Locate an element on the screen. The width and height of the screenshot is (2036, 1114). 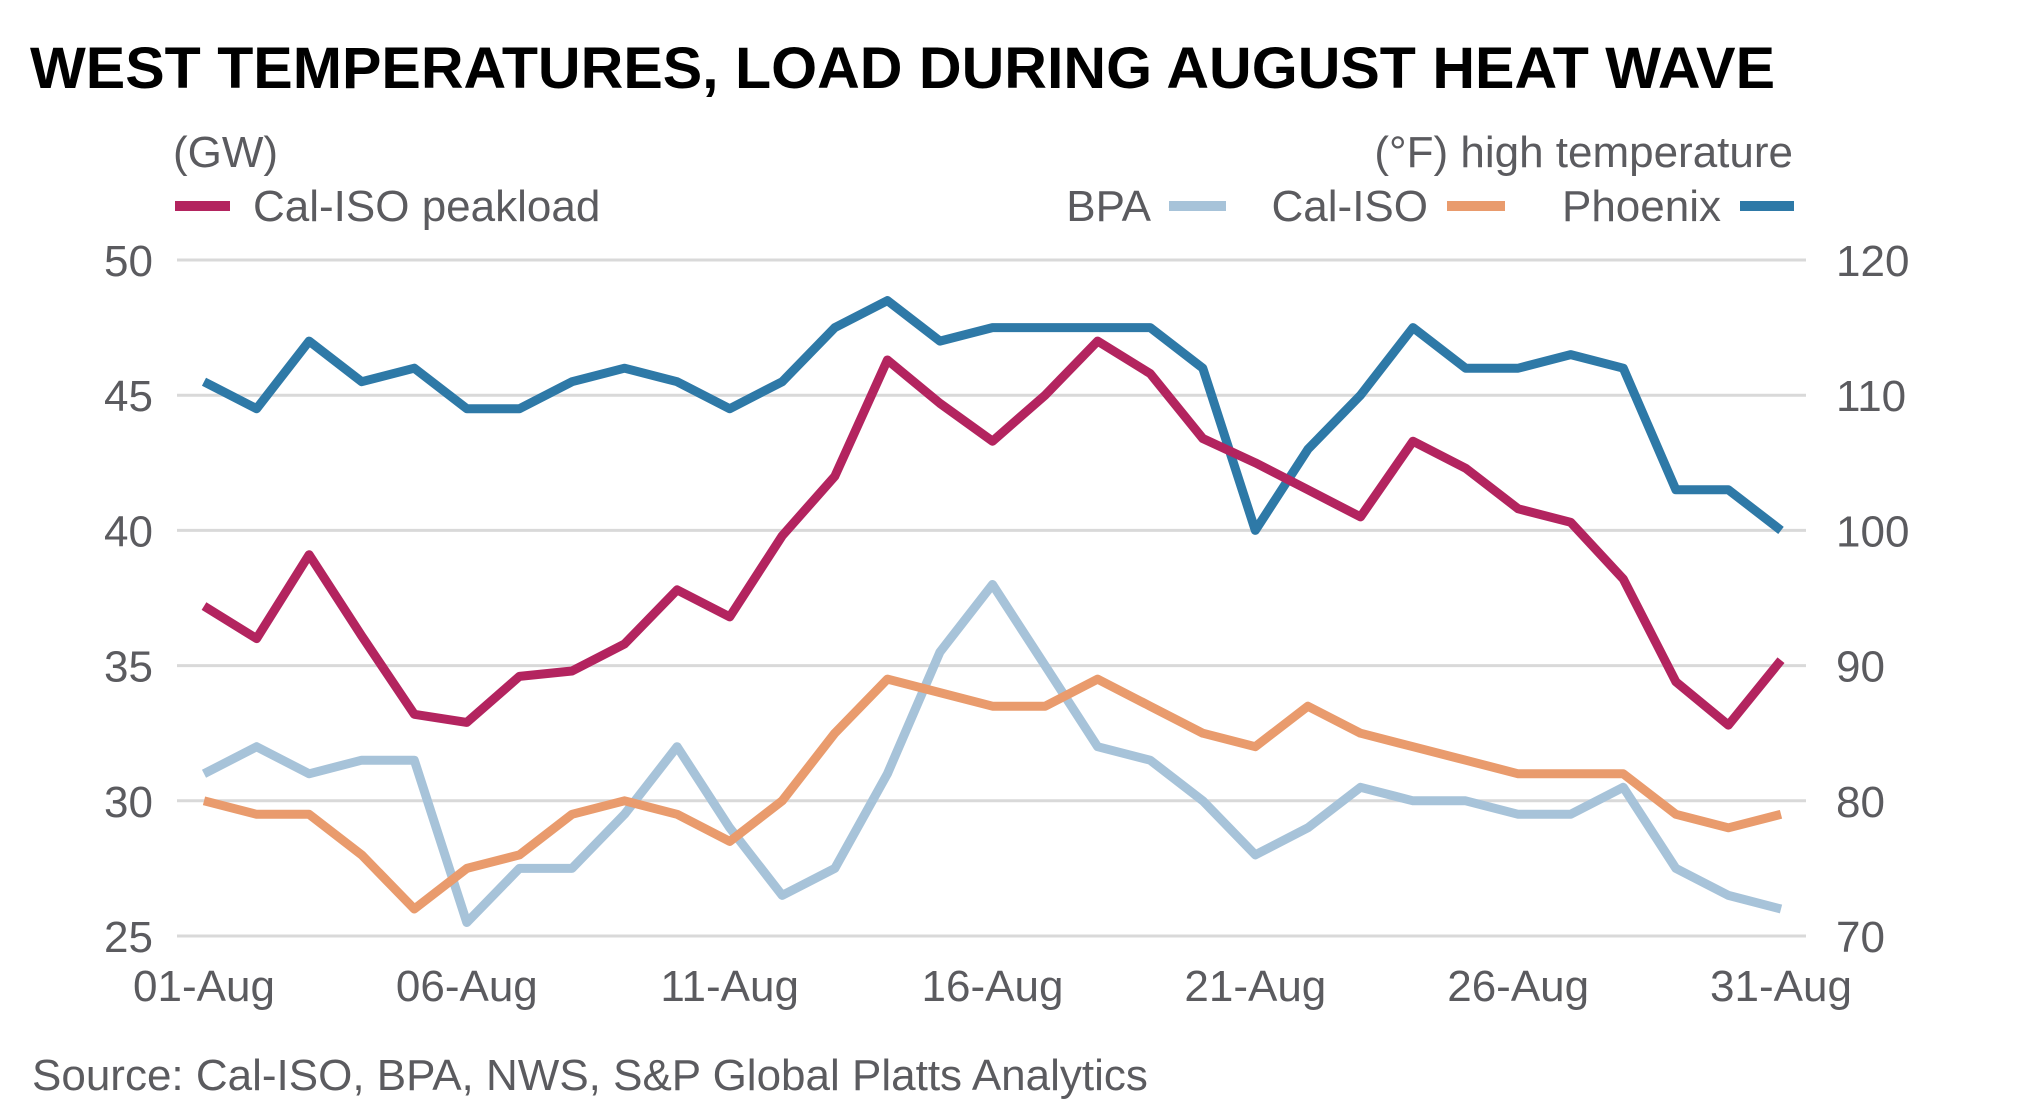
x-tick-label: 26-Aug is located at coordinates (1518, 986).